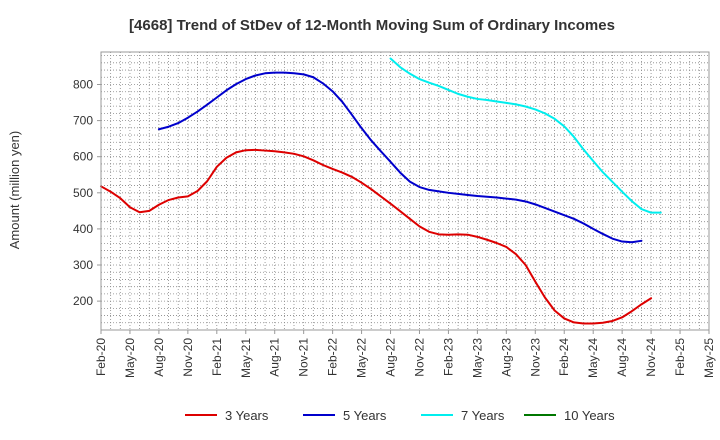 This screenshot has width=720, height=440. What do you see at coordinates (159, 357) in the screenshot?
I see `x-tick-label: Aug-20` at bounding box center [159, 357].